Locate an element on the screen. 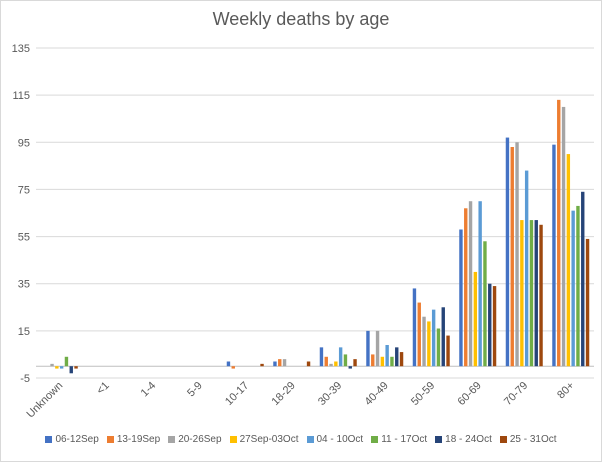 The image size is (602, 462). y-tick-label: 15 is located at coordinates (24, 332).